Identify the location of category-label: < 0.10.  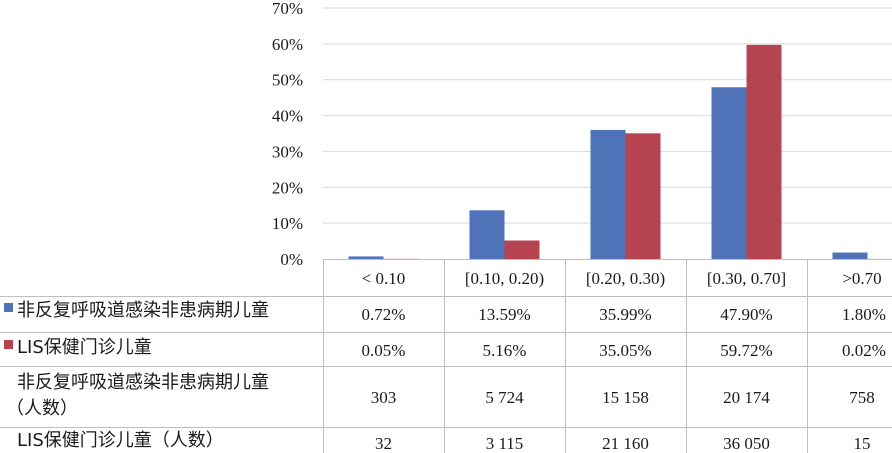
(384, 278).